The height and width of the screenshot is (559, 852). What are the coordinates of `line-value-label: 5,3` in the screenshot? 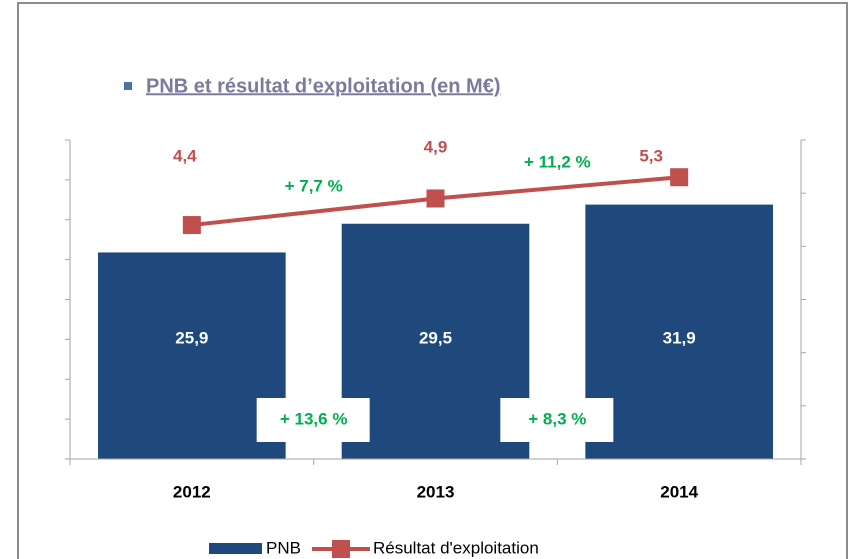 It's located at (651, 155).